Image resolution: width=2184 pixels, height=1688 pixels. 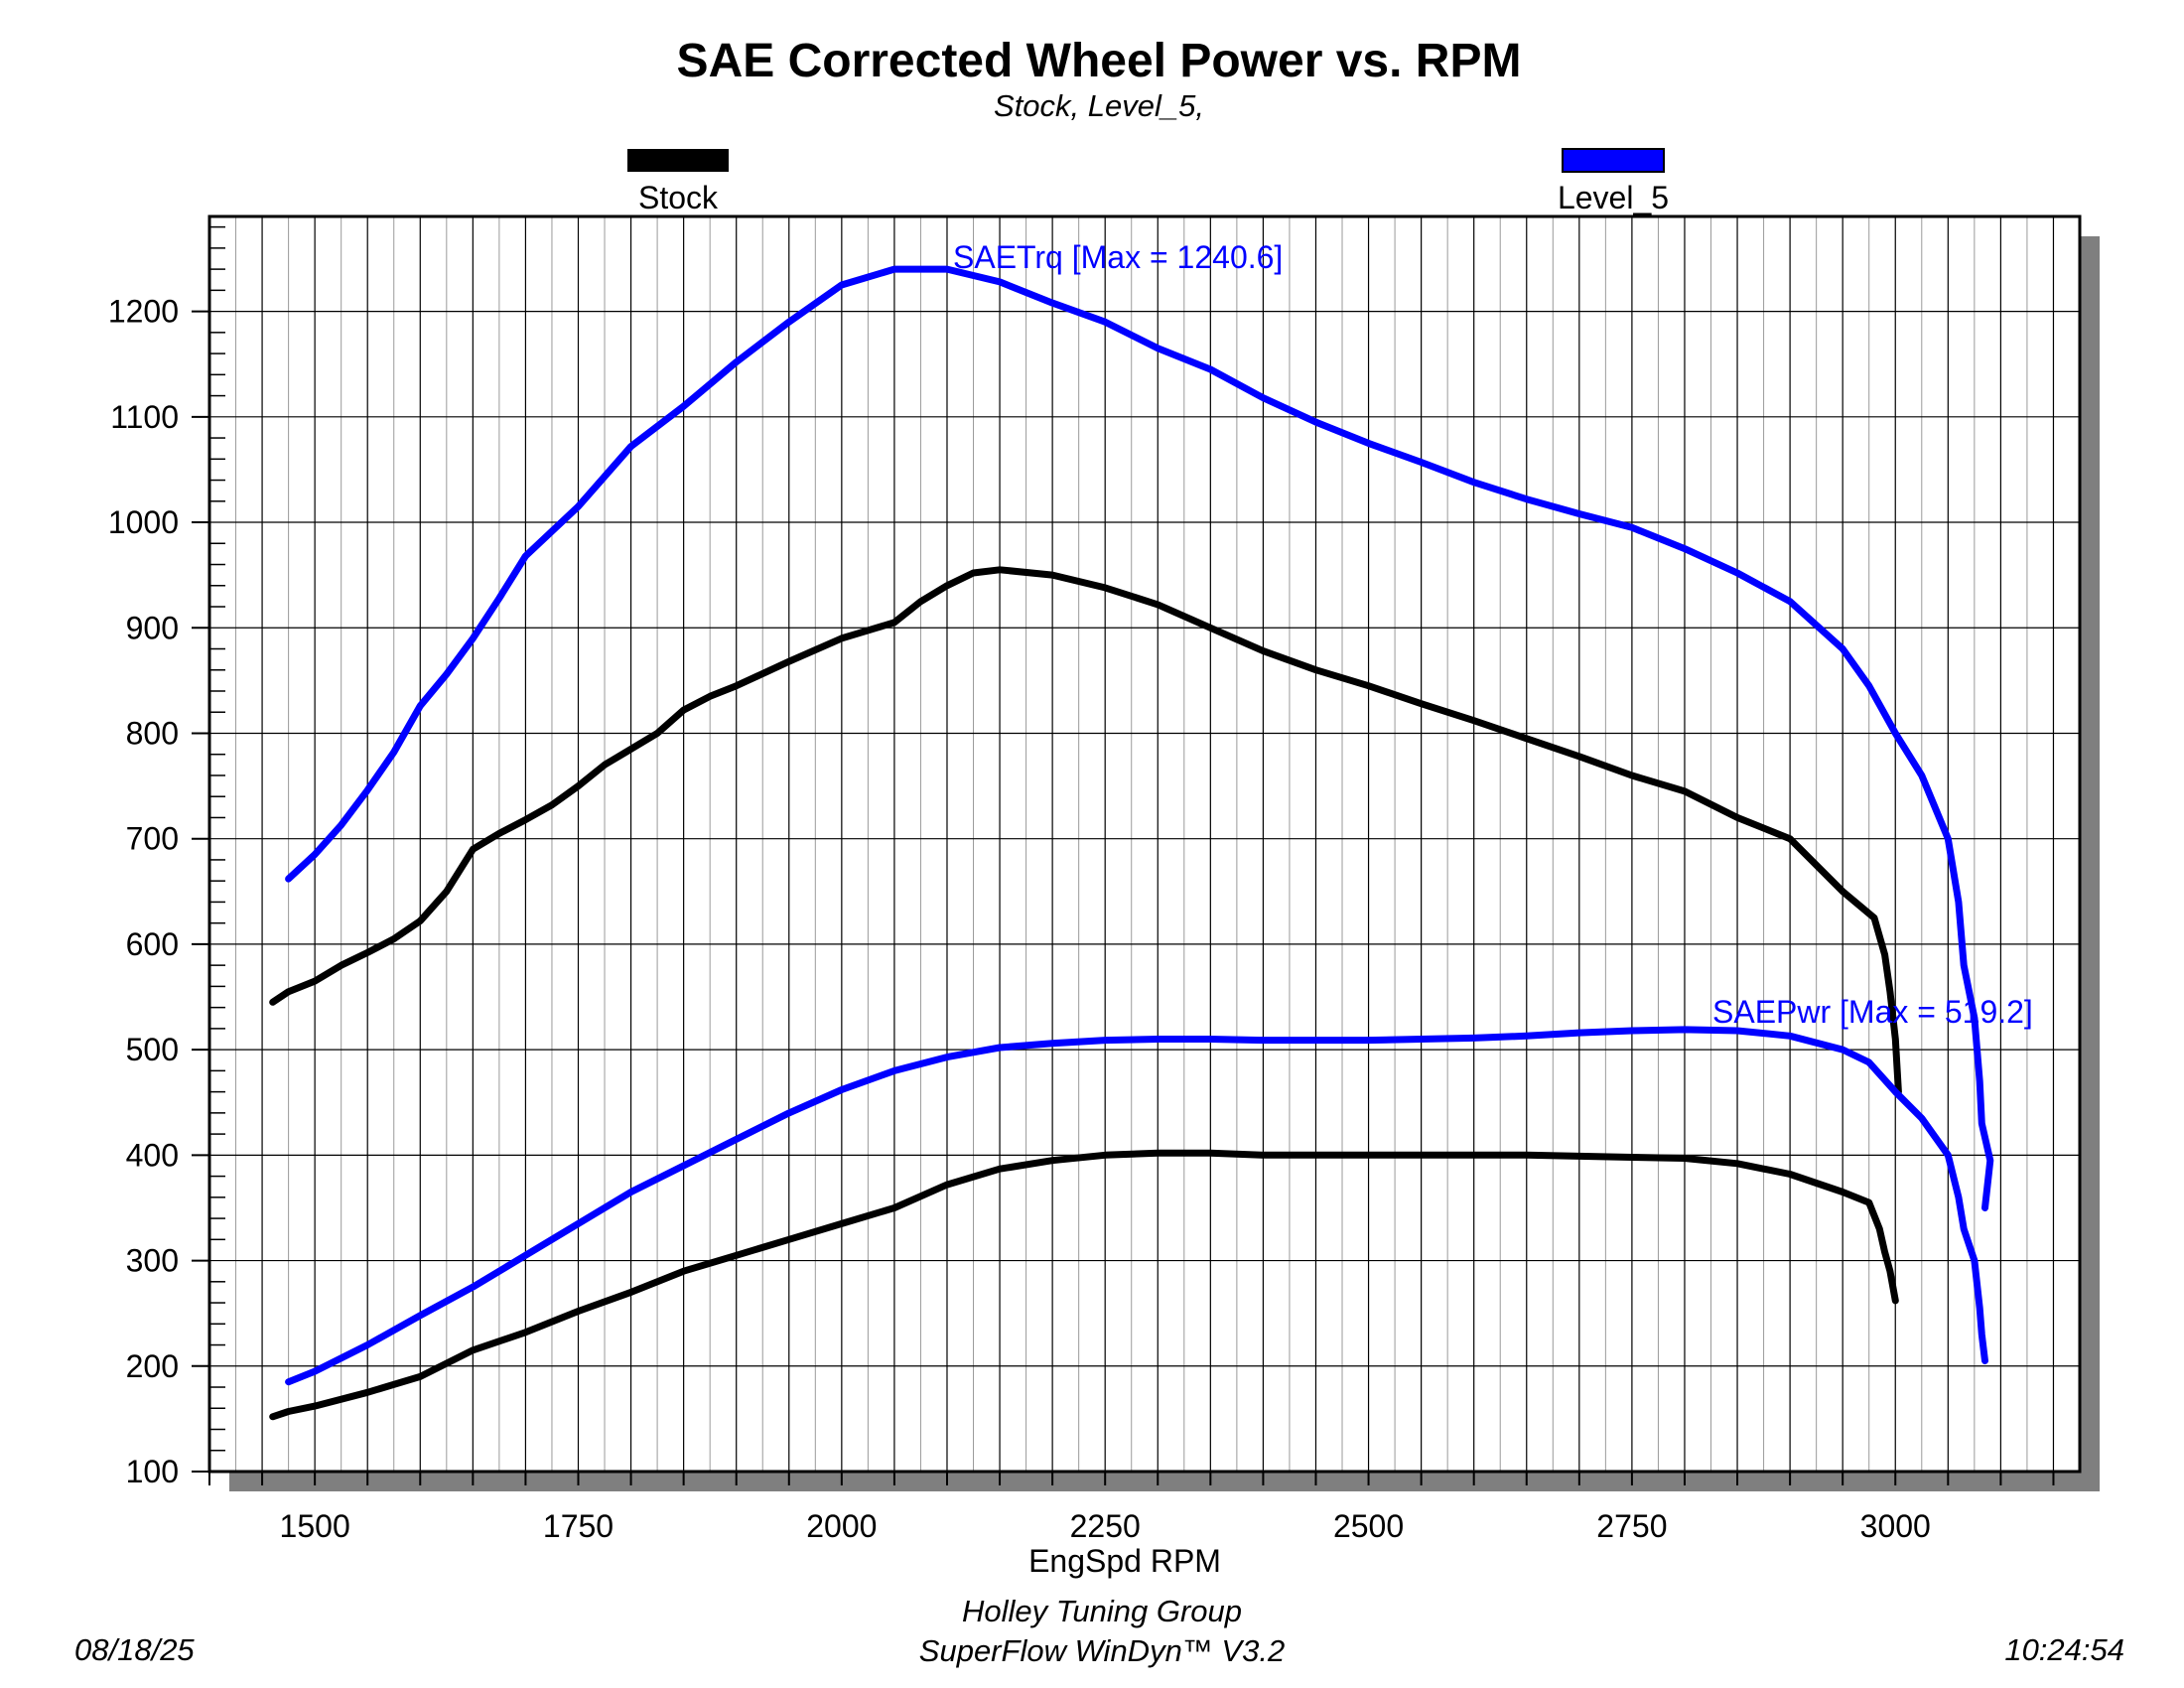 I want to click on legend-label-level5: Level_5, so click(x=1613, y=197).